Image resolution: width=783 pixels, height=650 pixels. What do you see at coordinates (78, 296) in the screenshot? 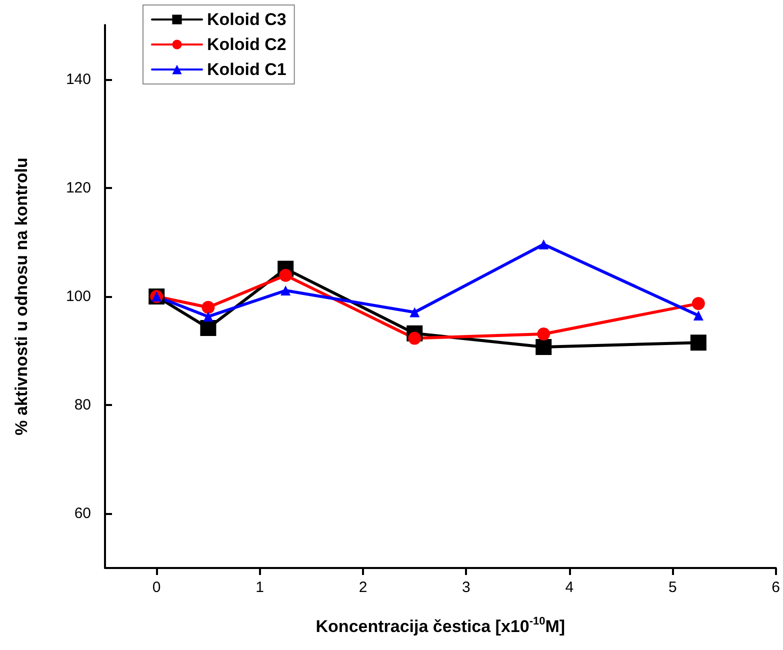
I see `y-tick-label: 100` at bounding box center [78, 296].